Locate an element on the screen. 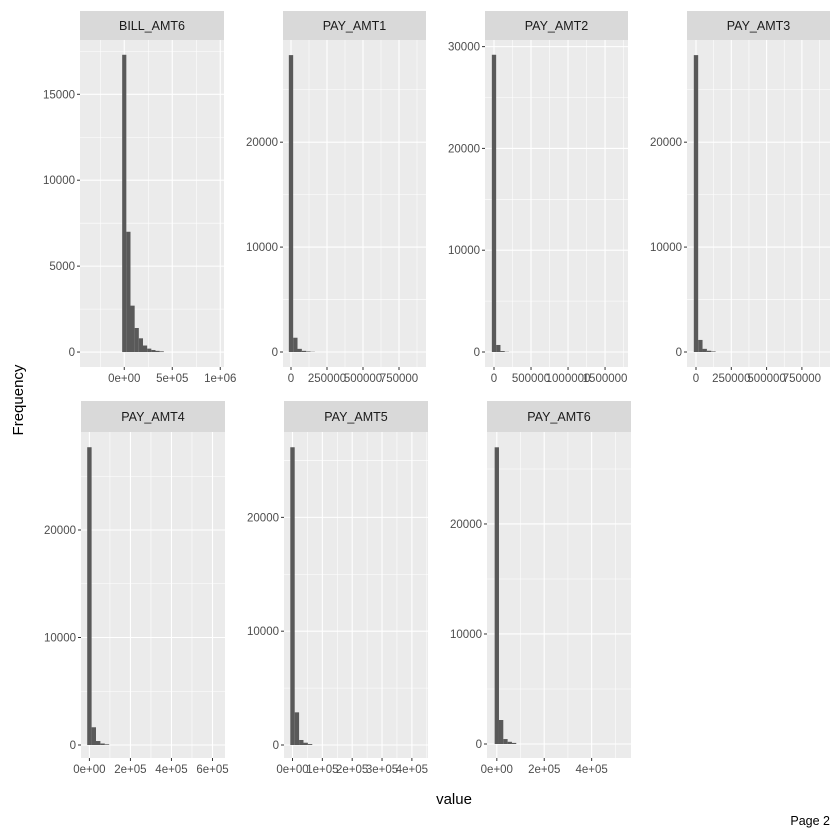  x-tick-label: 6e+05 is located at coordinates (212, 770).